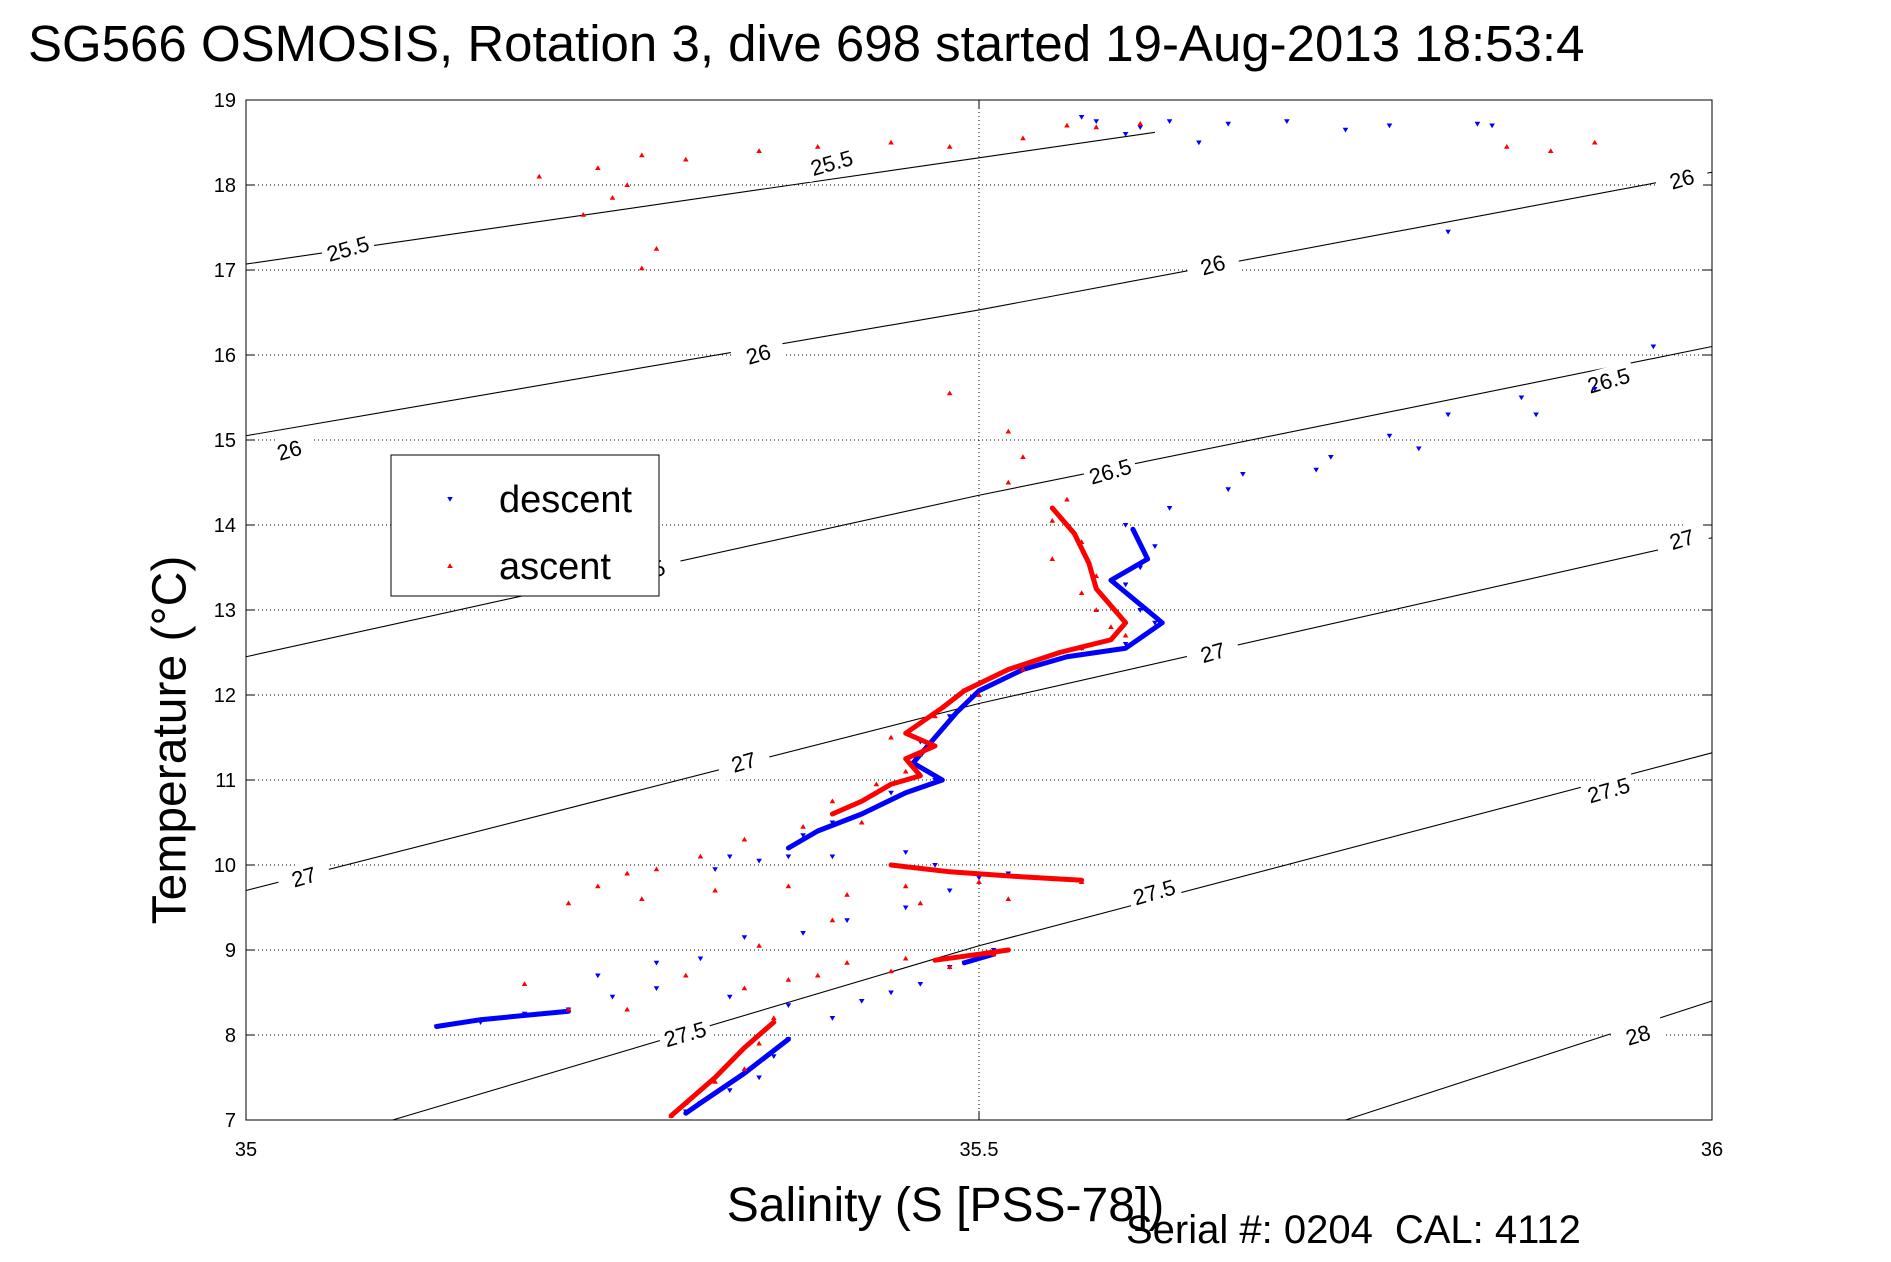  I want to click on ascent-dense-track, so click(722, 1069).